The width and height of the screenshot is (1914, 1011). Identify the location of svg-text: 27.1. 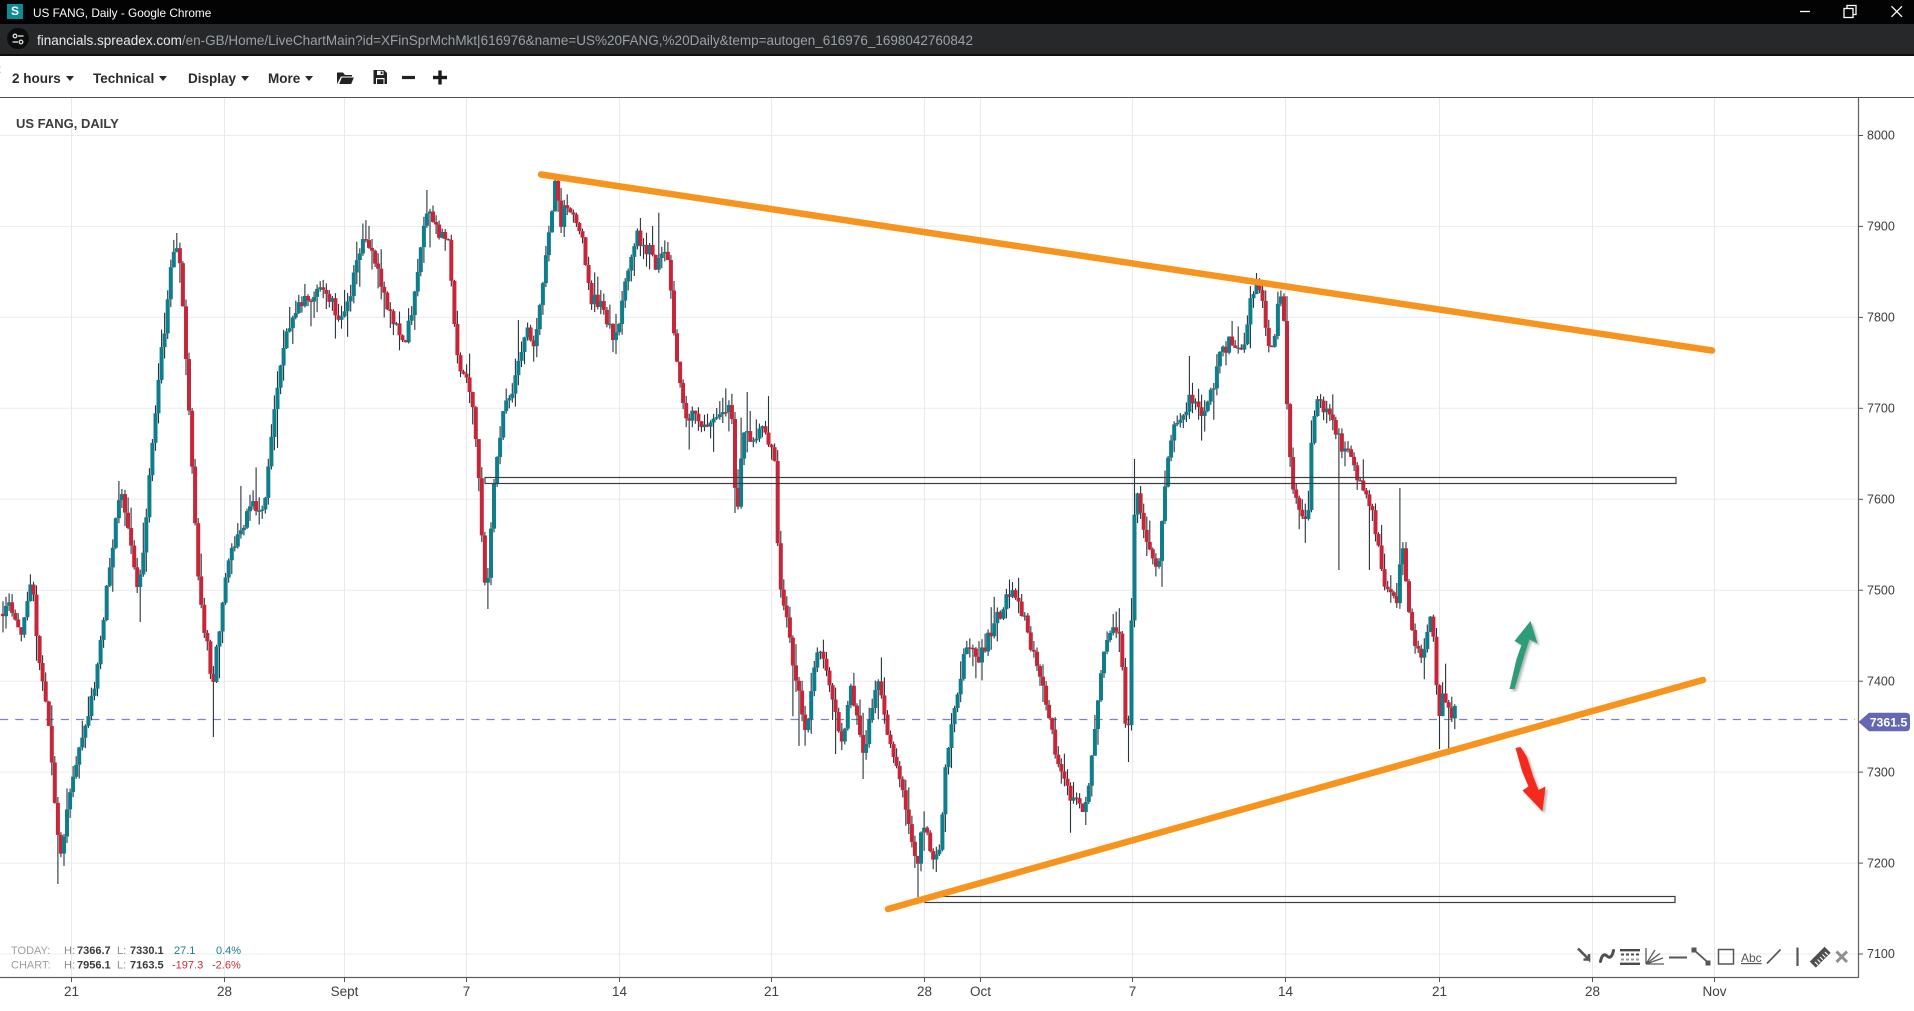
(184, 951).